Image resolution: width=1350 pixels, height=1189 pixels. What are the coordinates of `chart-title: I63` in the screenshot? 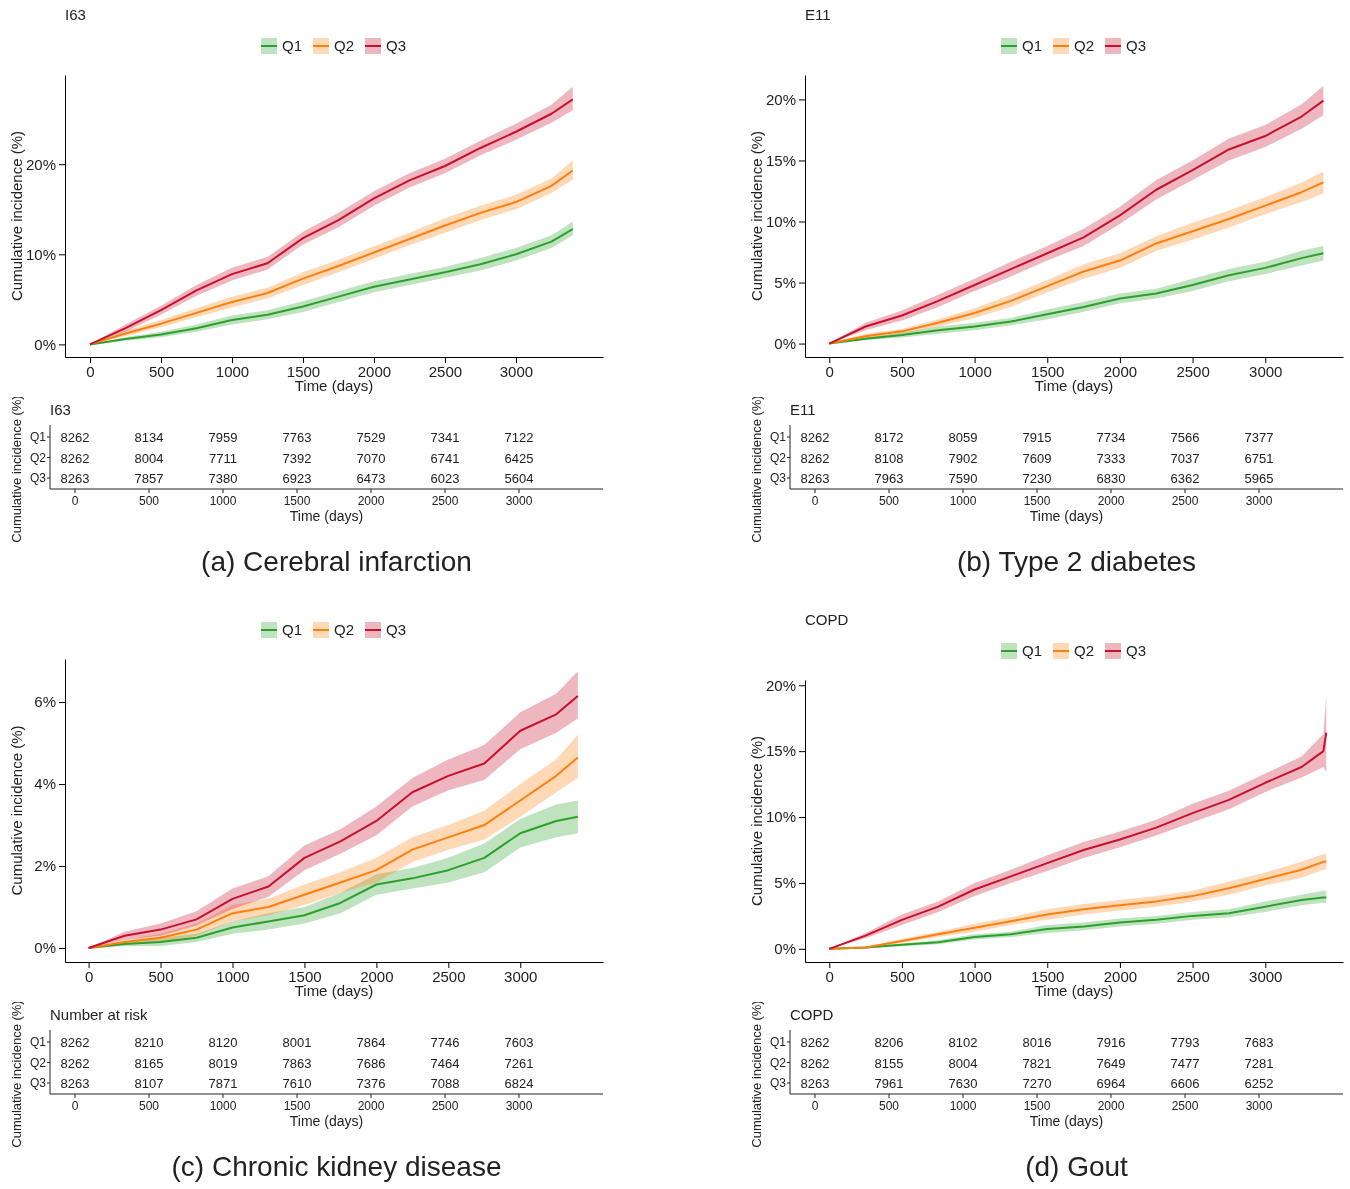 It's located at (60, 409).